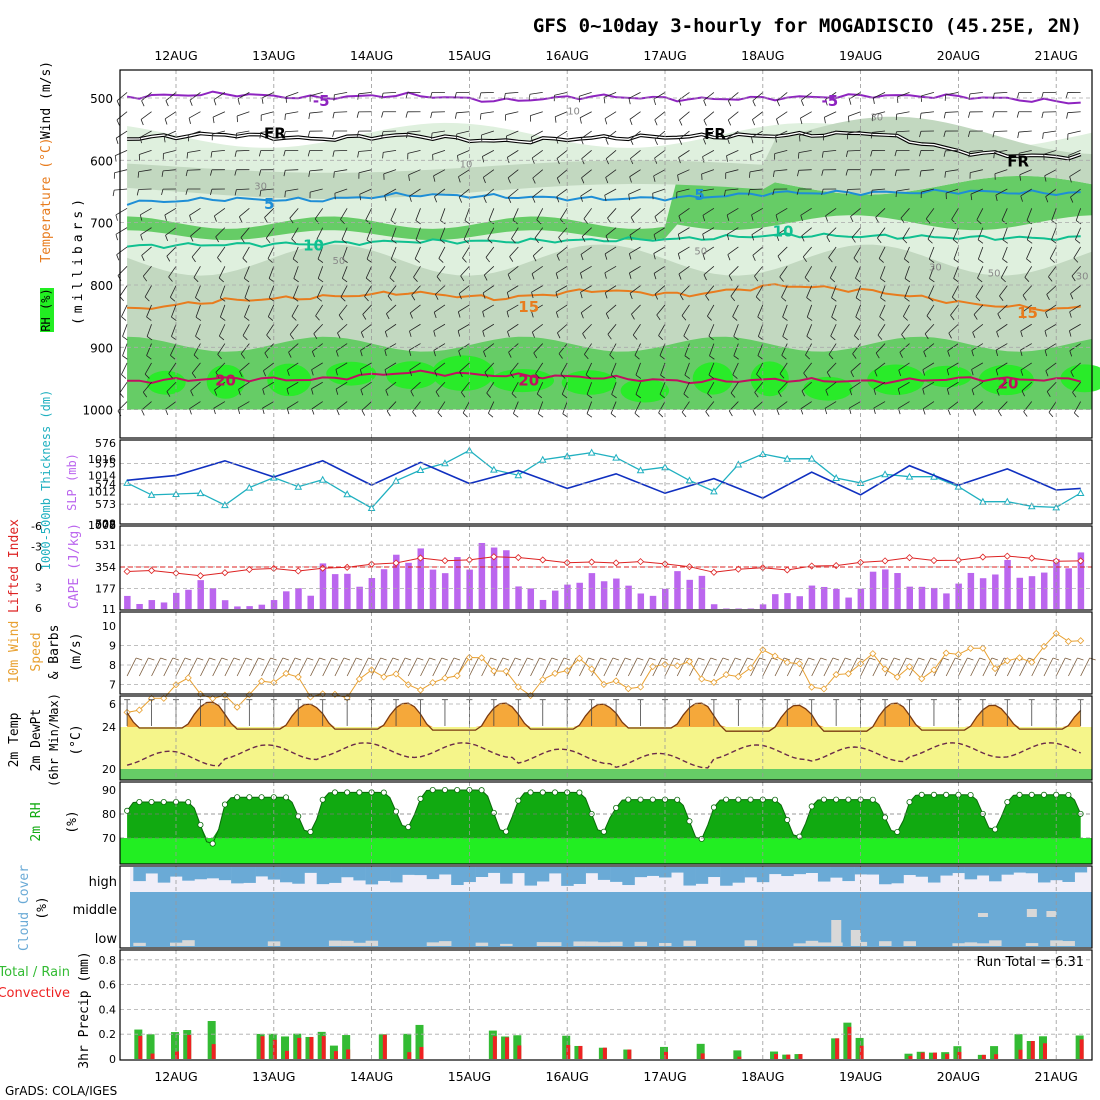 The width and height of the screenshot is (1100, 1100). Describe the element at coordinates (855, 938) in the screenshot. I see `cloud-clear-patch` at that location.